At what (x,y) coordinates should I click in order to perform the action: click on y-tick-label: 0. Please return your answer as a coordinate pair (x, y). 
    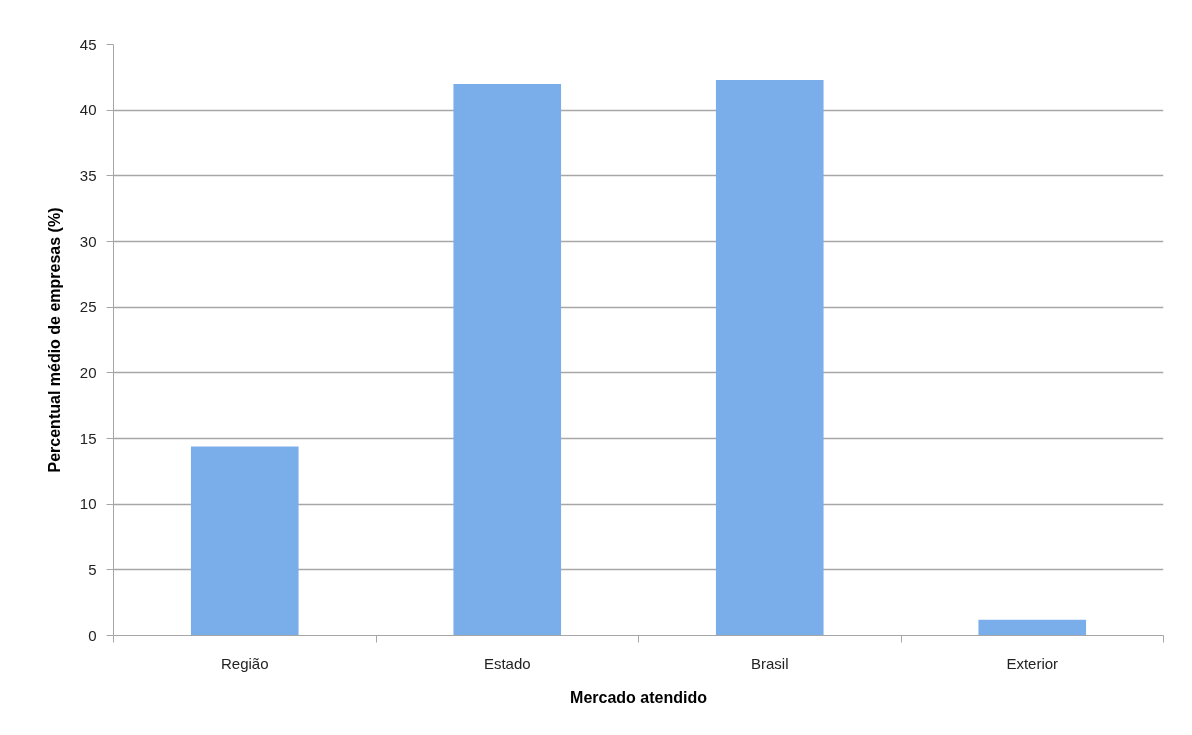
    Looking at the image, I should click on (92, 635).